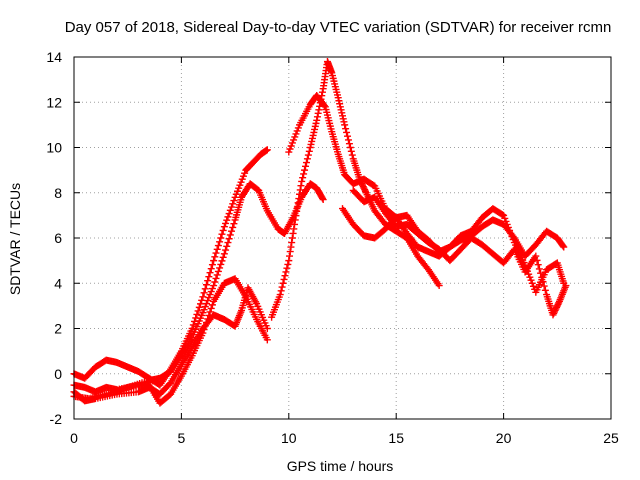 The height and width of the screenshot is (480, 640). Describe the element at coordinates (58, 283) in the screenshot. I see `y-tick-label: 4` at that location.